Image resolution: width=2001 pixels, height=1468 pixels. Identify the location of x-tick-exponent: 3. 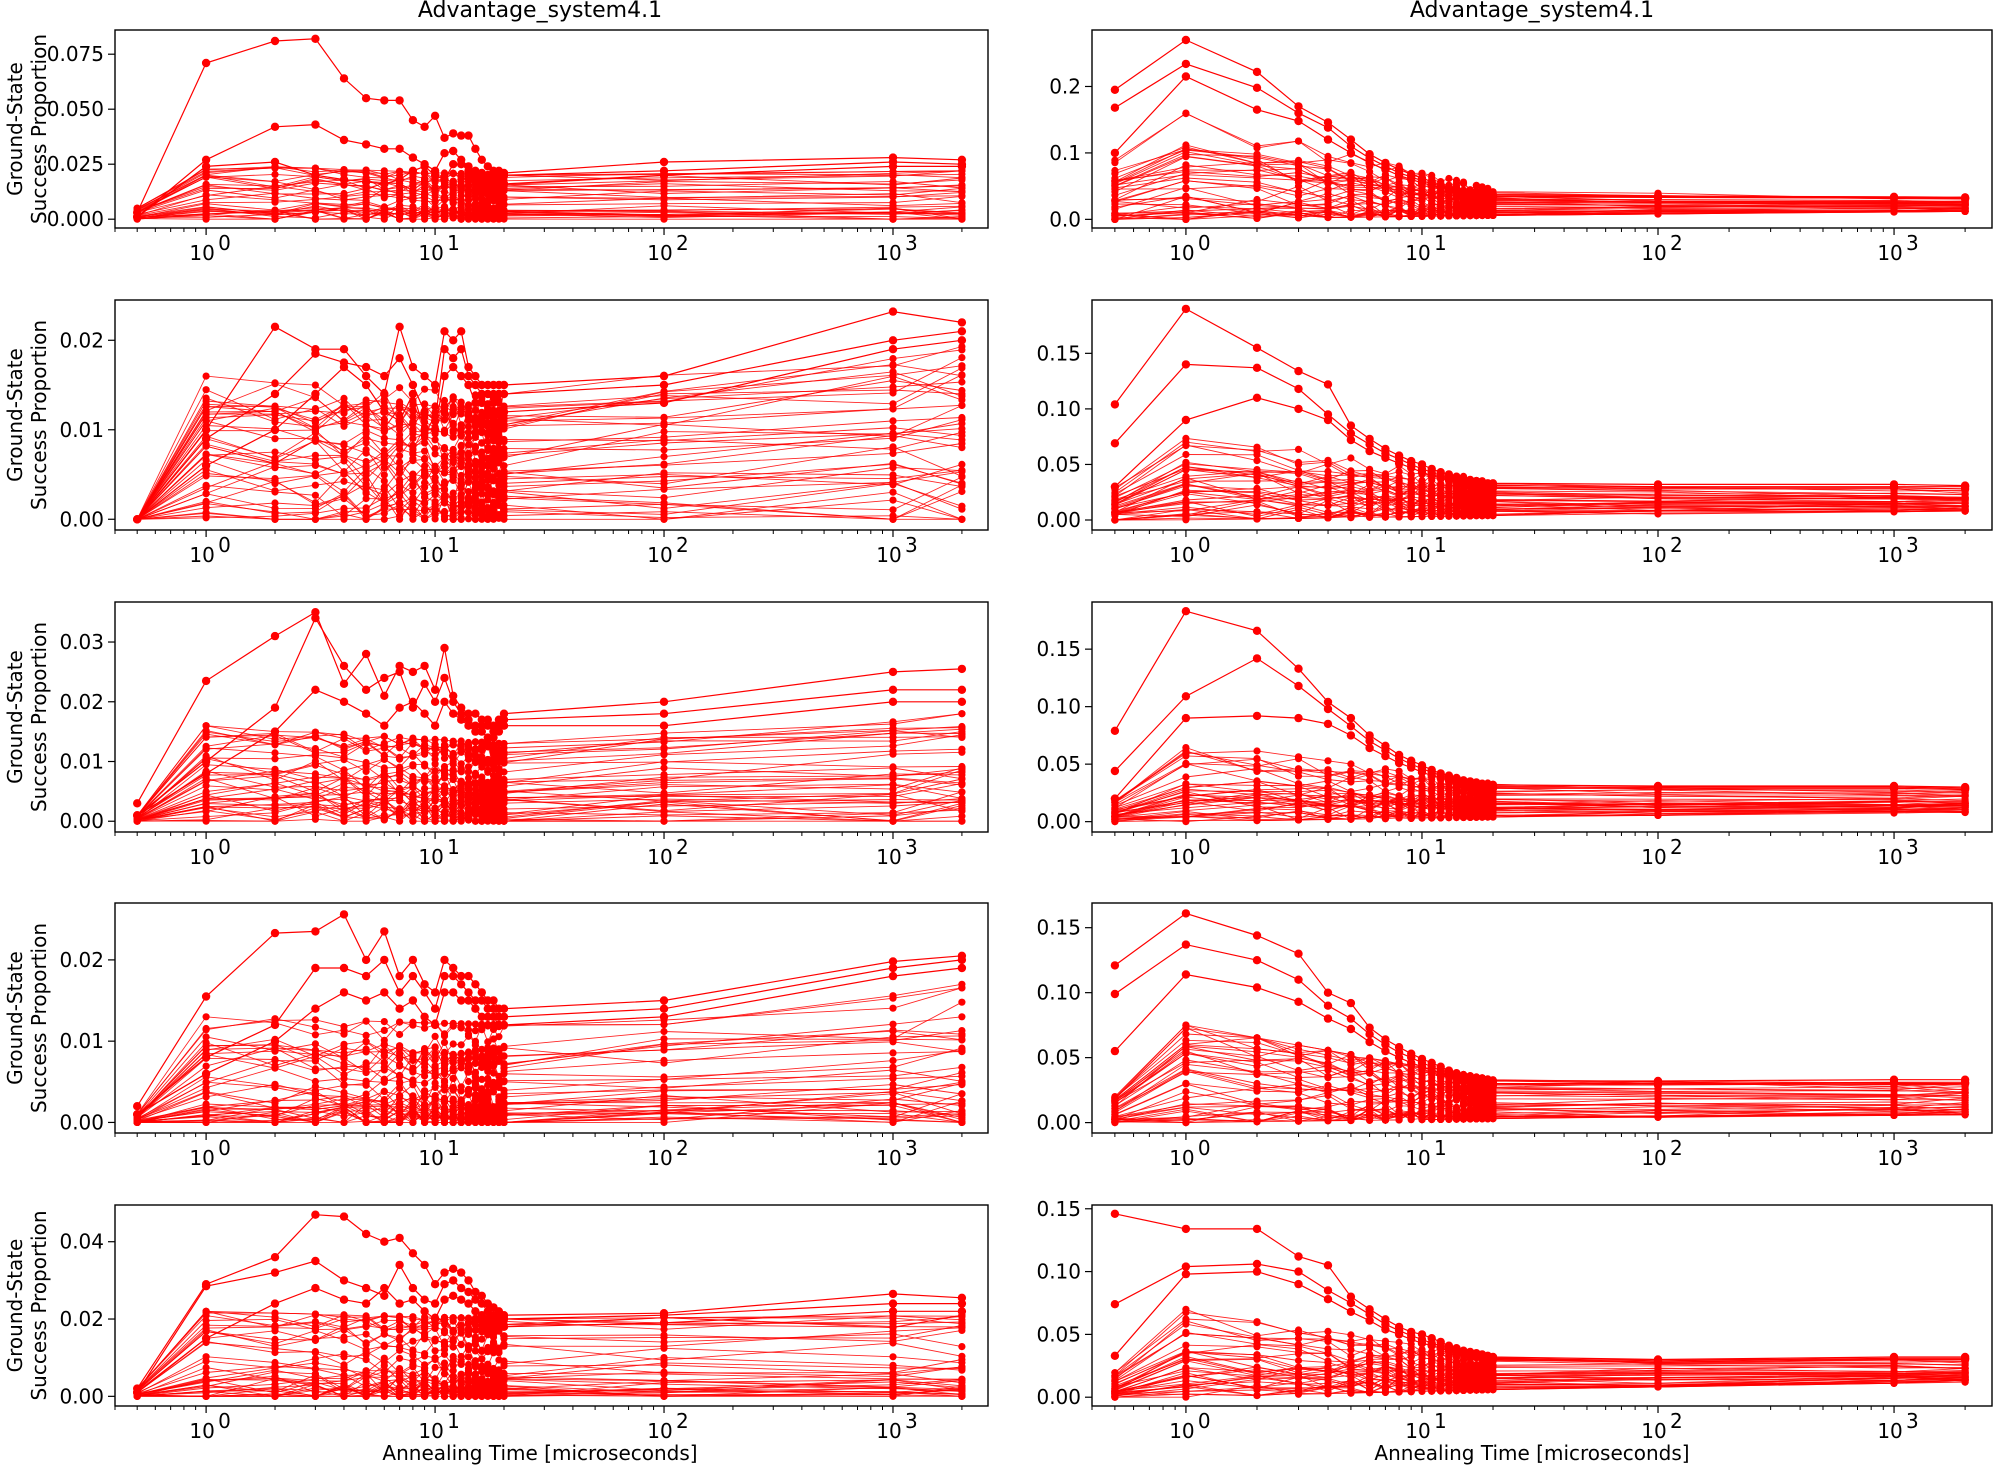
(1912, 243).